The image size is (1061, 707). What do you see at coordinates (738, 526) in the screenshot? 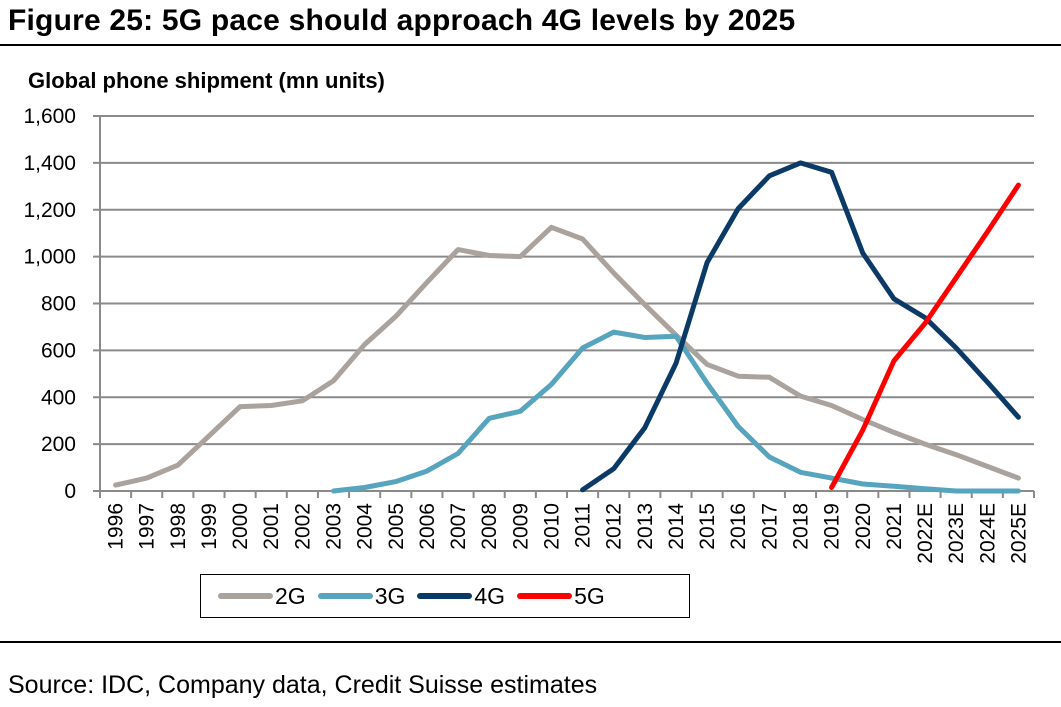
I see `x-tick-label: 2016` at bounding box center [738, 526].